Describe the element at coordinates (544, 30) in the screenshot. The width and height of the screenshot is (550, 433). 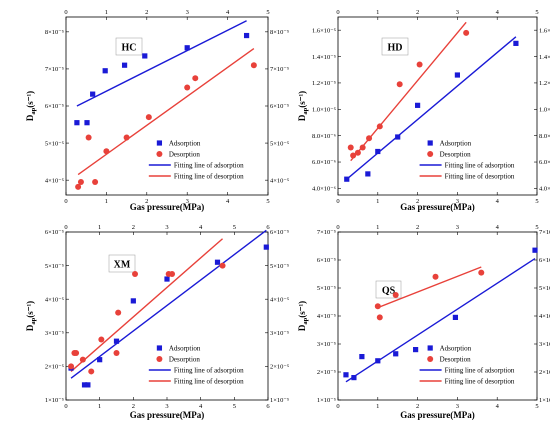
I see `y-tick-label-right: 1.6×10⁻⁵` at that location.